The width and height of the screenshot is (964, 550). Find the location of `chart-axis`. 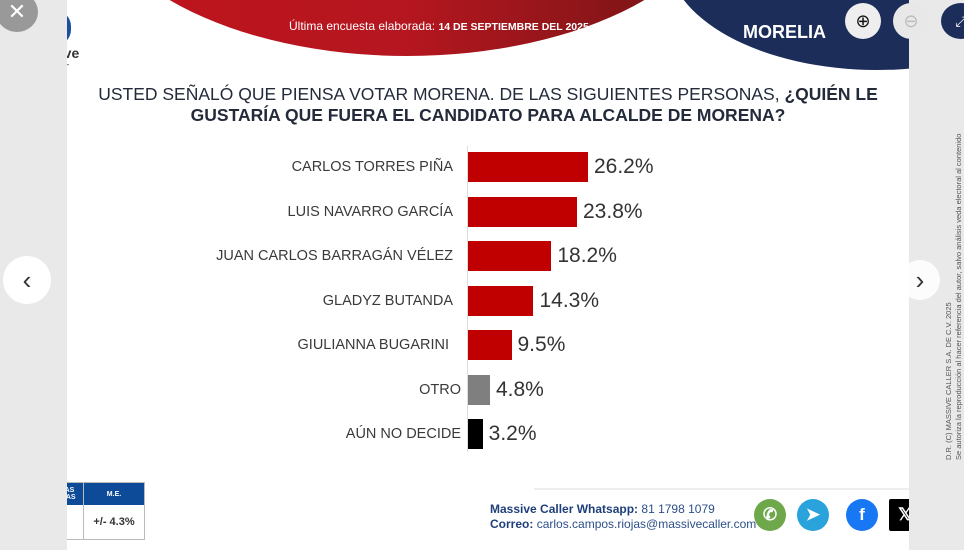

chart-axis is located at coordinates (467, 299).